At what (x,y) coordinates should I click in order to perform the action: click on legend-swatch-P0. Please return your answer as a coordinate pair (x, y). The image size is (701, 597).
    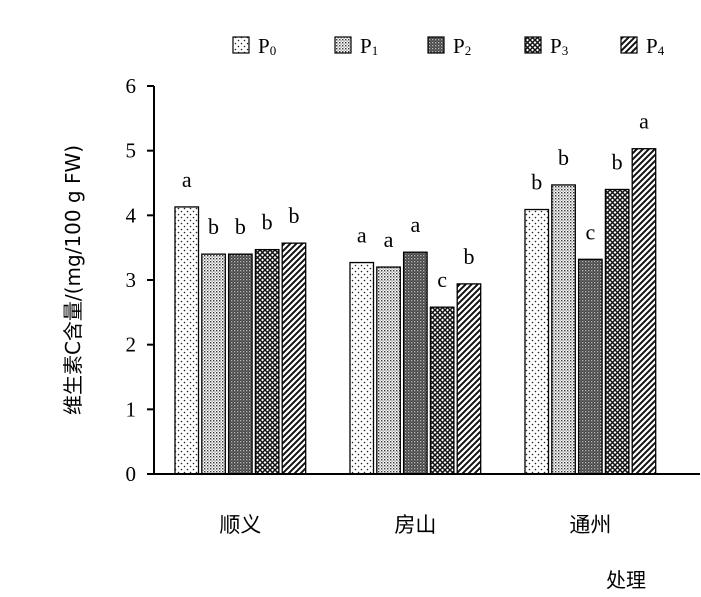
    Looking at the image, I should click on (241, 45).